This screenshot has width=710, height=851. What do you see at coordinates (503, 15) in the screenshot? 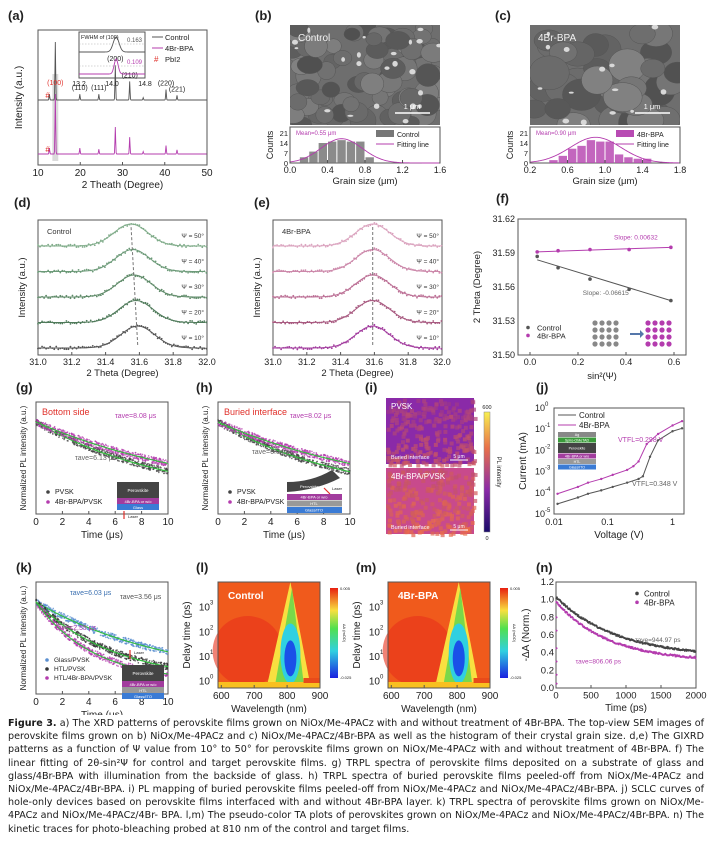
I see `panel-label-c: (c)` at bounding box center [503, 15].